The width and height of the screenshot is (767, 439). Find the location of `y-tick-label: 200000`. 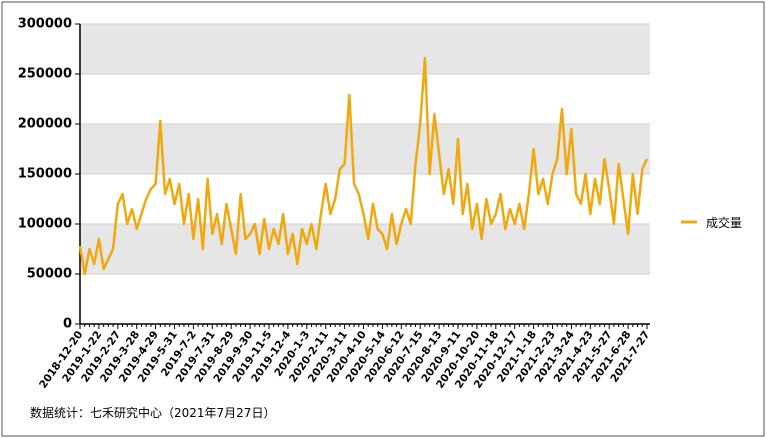

y-tick-label: 200000 is located at coordinates (45, 124).